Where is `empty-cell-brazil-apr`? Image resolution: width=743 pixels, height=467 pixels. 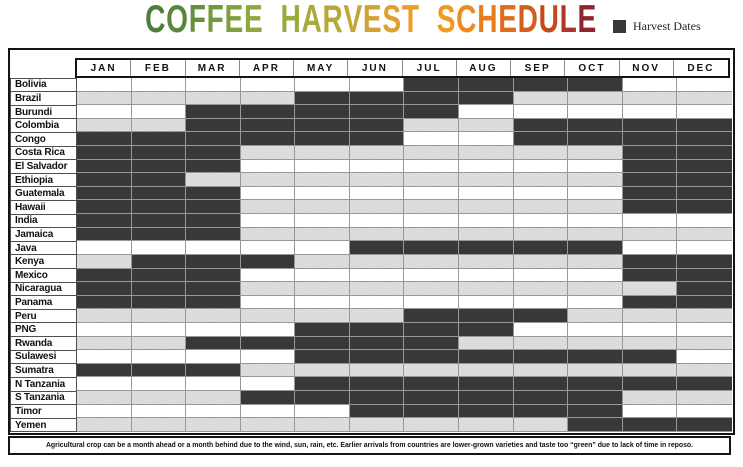 empty-cell-brazil-apr is located at coordinates (268, 98).